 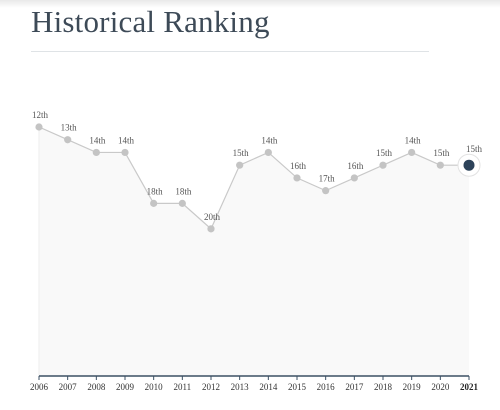 I want to click on x-tick-label: 2006, so click(x=39, y=387).